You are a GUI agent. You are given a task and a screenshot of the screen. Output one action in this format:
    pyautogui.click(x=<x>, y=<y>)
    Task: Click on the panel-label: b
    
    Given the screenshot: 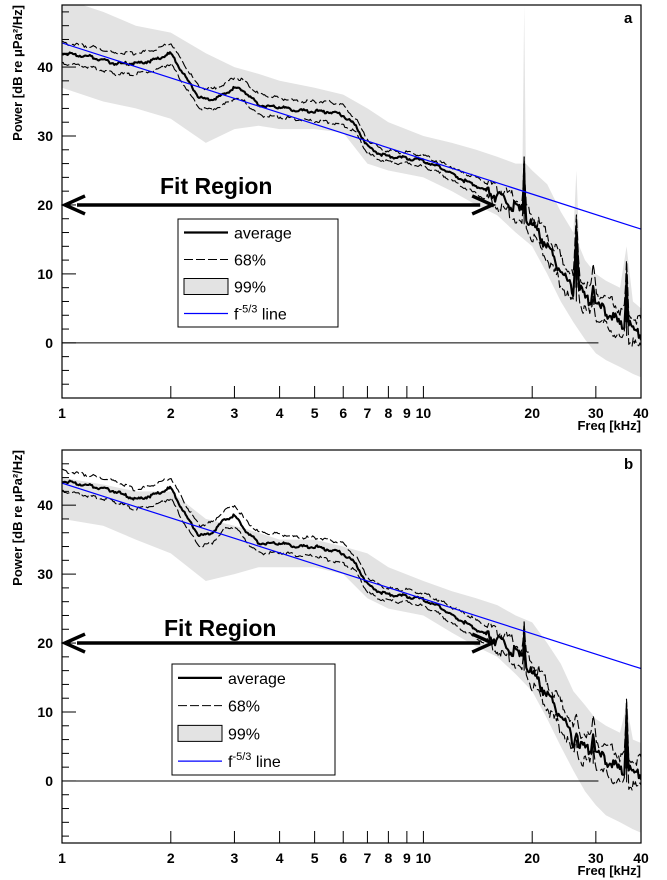 What is the action you would take?
    pyautogui.click(x=628, y=464)
    